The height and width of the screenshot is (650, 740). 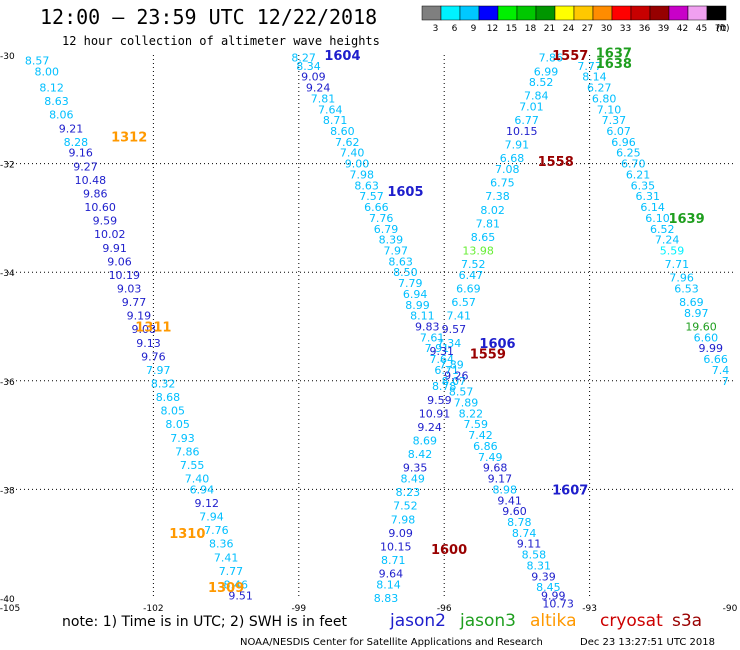 I want to click on swh-reading: 10.48, so click(x=91, y=180).